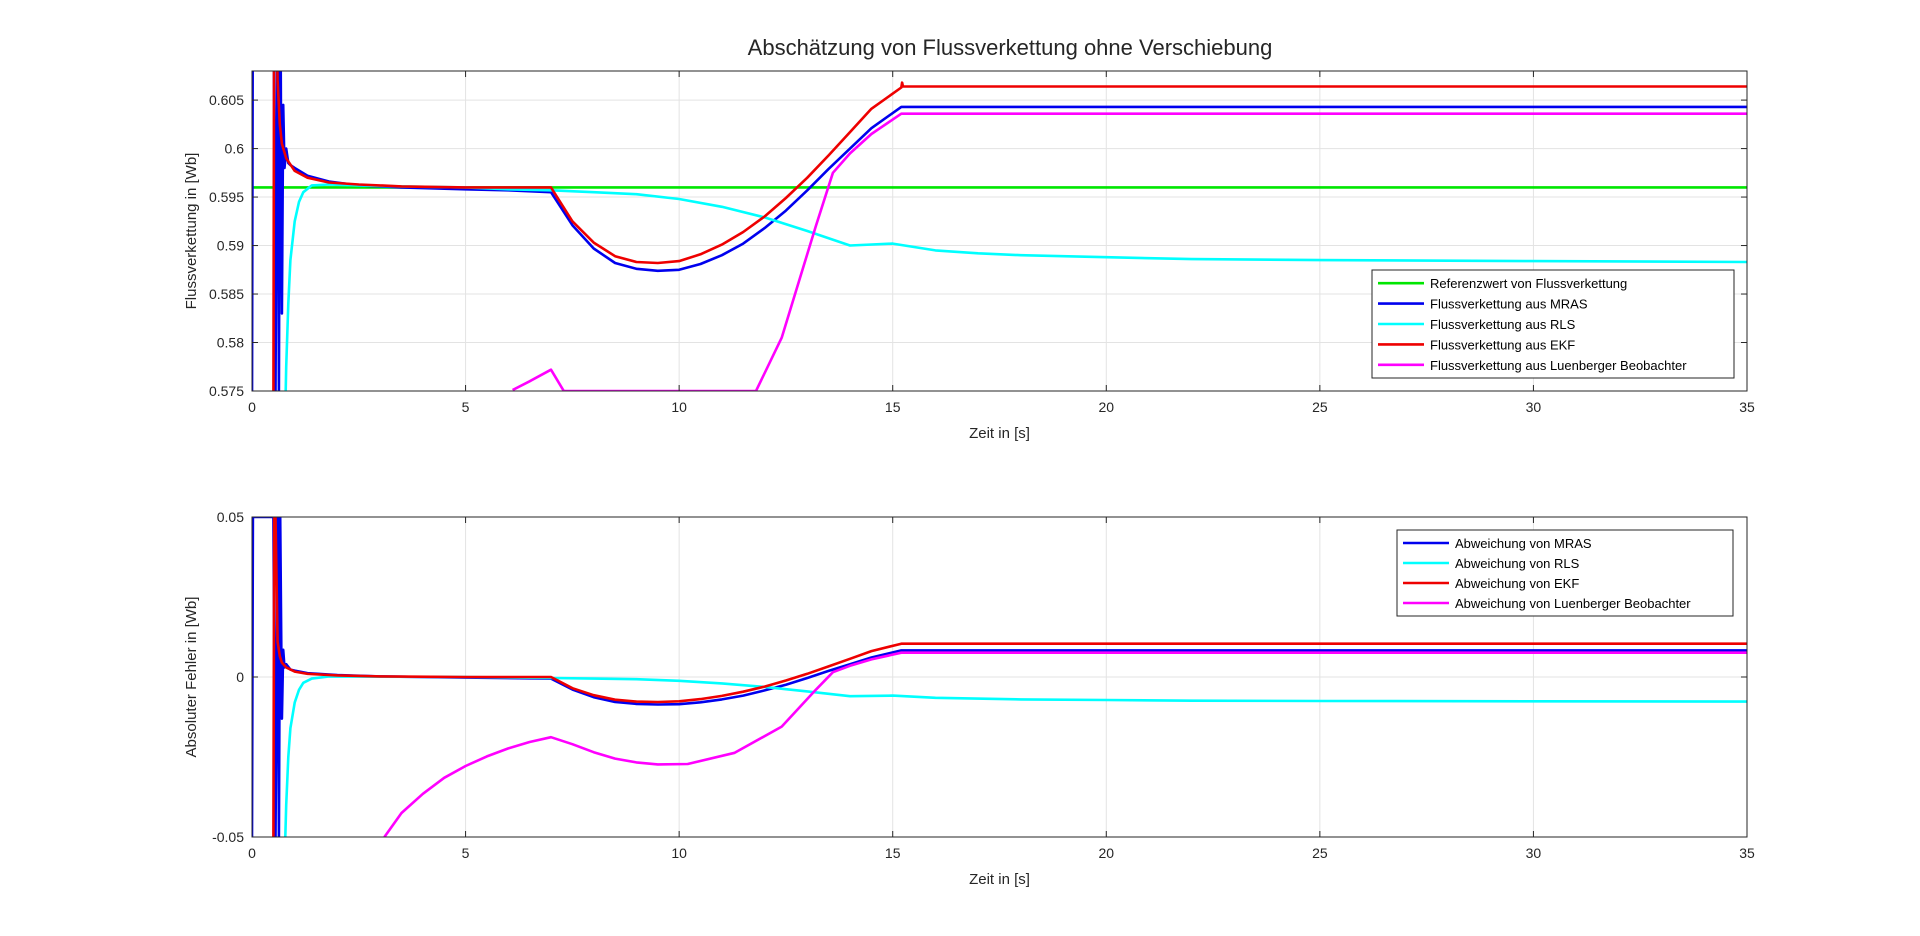  Describe the element at coordinates (226, 197) in the screenshot. I see `y-tick-label: 0.595` at that location.